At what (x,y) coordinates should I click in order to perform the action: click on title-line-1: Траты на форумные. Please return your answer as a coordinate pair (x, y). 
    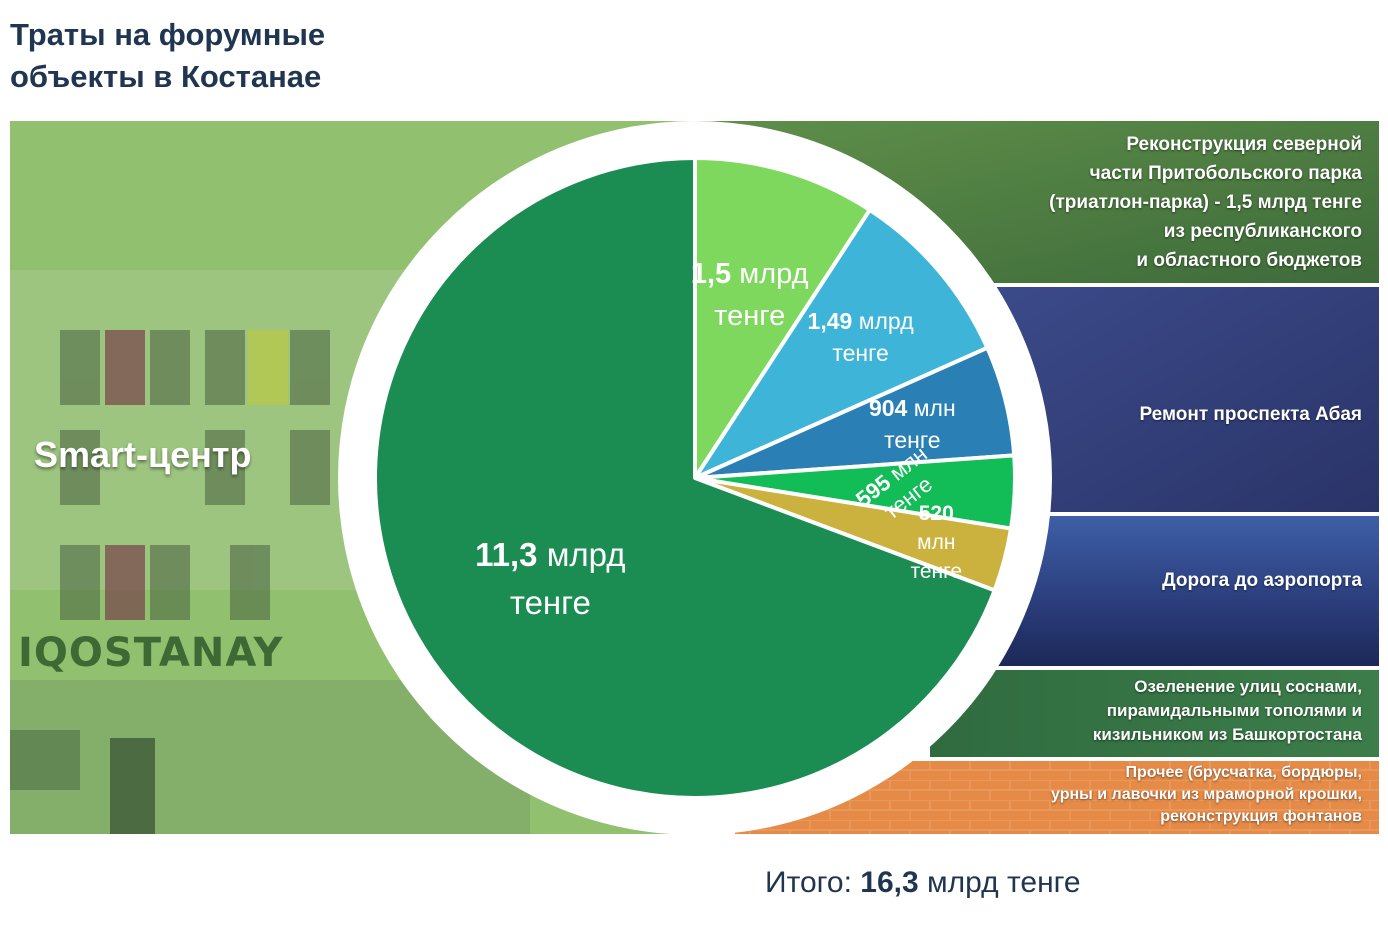
    Looking at the image, I should click on (168, 34).